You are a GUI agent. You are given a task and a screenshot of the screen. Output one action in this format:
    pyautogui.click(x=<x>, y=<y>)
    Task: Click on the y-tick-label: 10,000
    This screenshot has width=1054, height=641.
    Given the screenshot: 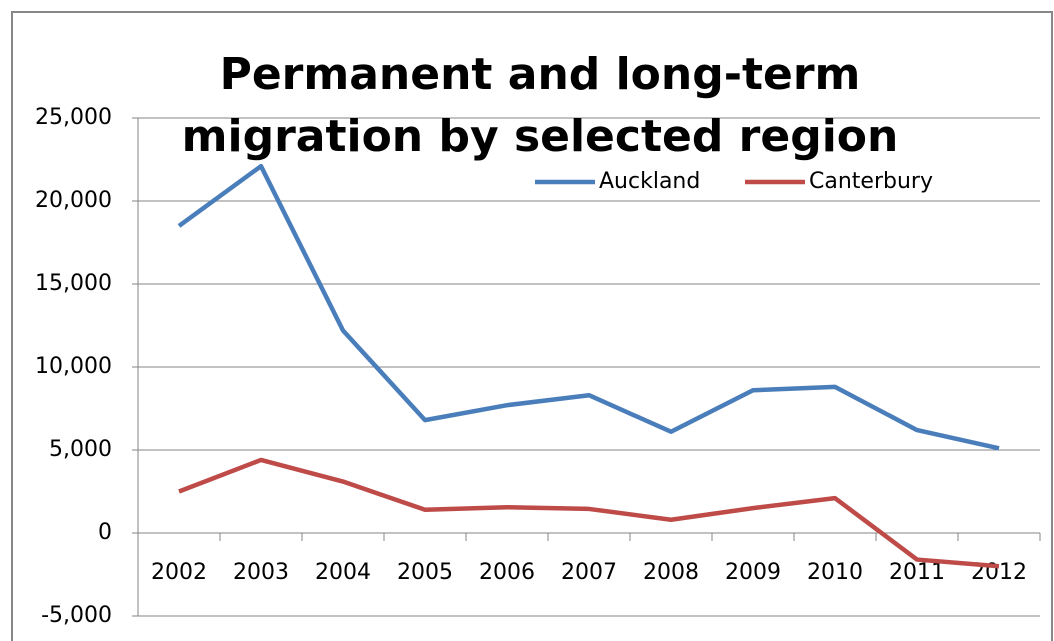 What is the action you would take?
    pyautogui.click(x=73, y=366)
    